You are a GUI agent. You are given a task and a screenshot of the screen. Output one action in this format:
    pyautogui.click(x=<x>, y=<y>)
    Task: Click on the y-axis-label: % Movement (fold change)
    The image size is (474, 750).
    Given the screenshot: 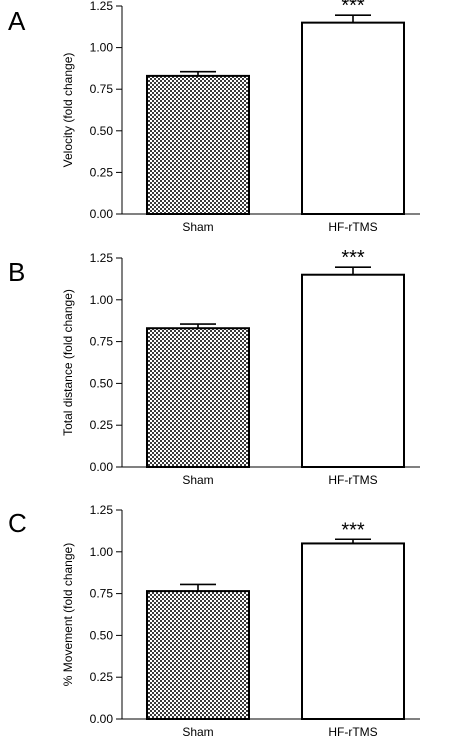 What is the action you would take?
    pyautogui.click(x=68, y=614)
    